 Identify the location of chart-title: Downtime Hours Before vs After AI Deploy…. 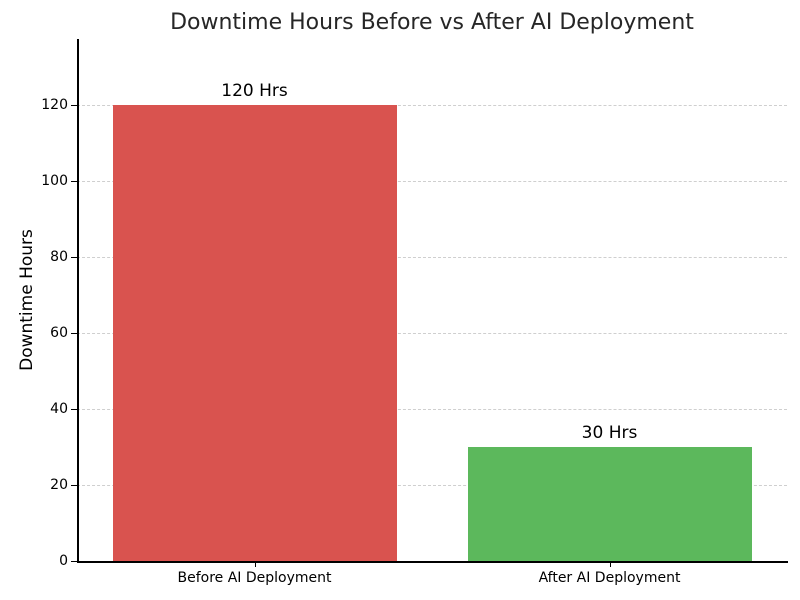
(432, 22).